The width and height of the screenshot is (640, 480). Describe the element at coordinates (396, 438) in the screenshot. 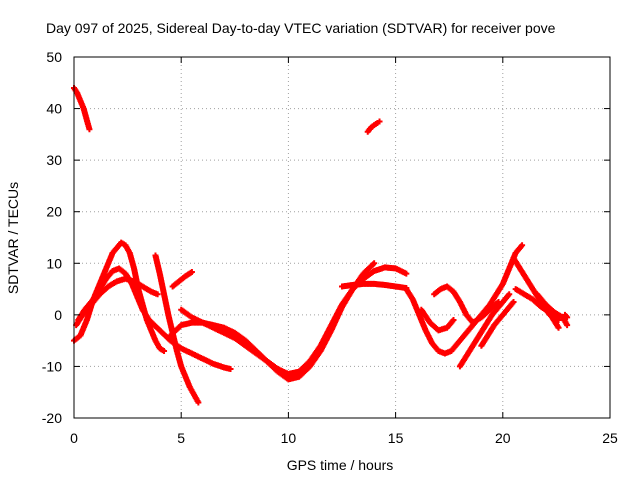

I see `x-tick-label: 15` at that location.